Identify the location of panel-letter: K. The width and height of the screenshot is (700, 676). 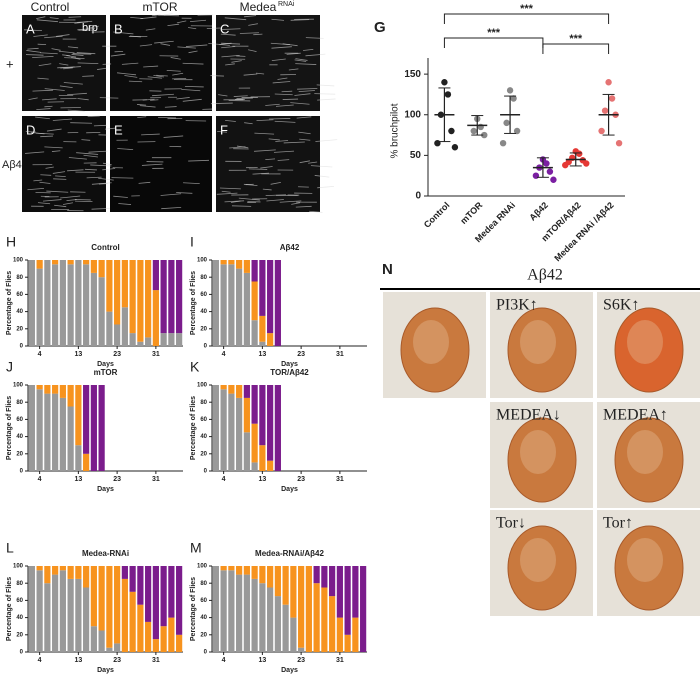
(195, 367).